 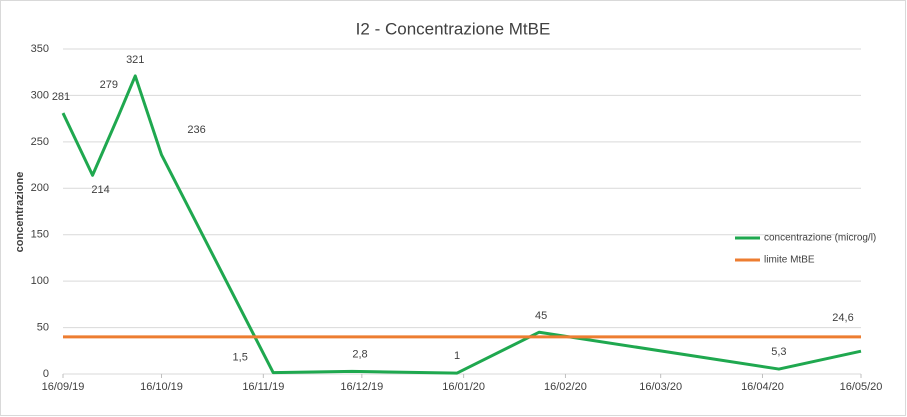 I want to click on x-tick-label: 16/03/20, so click(x=660, y=387).